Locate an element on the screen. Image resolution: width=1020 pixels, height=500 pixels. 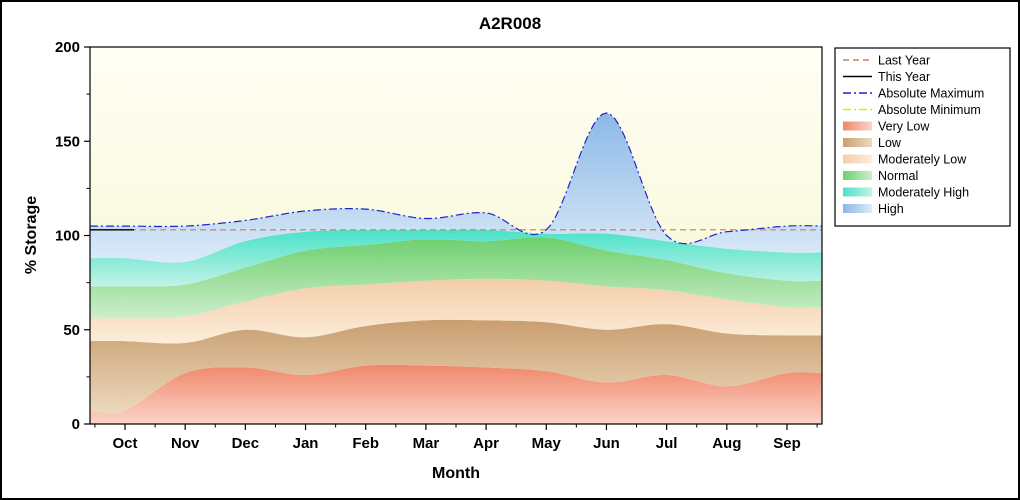
legend-item-label: High is located at coordinates (891, 209).